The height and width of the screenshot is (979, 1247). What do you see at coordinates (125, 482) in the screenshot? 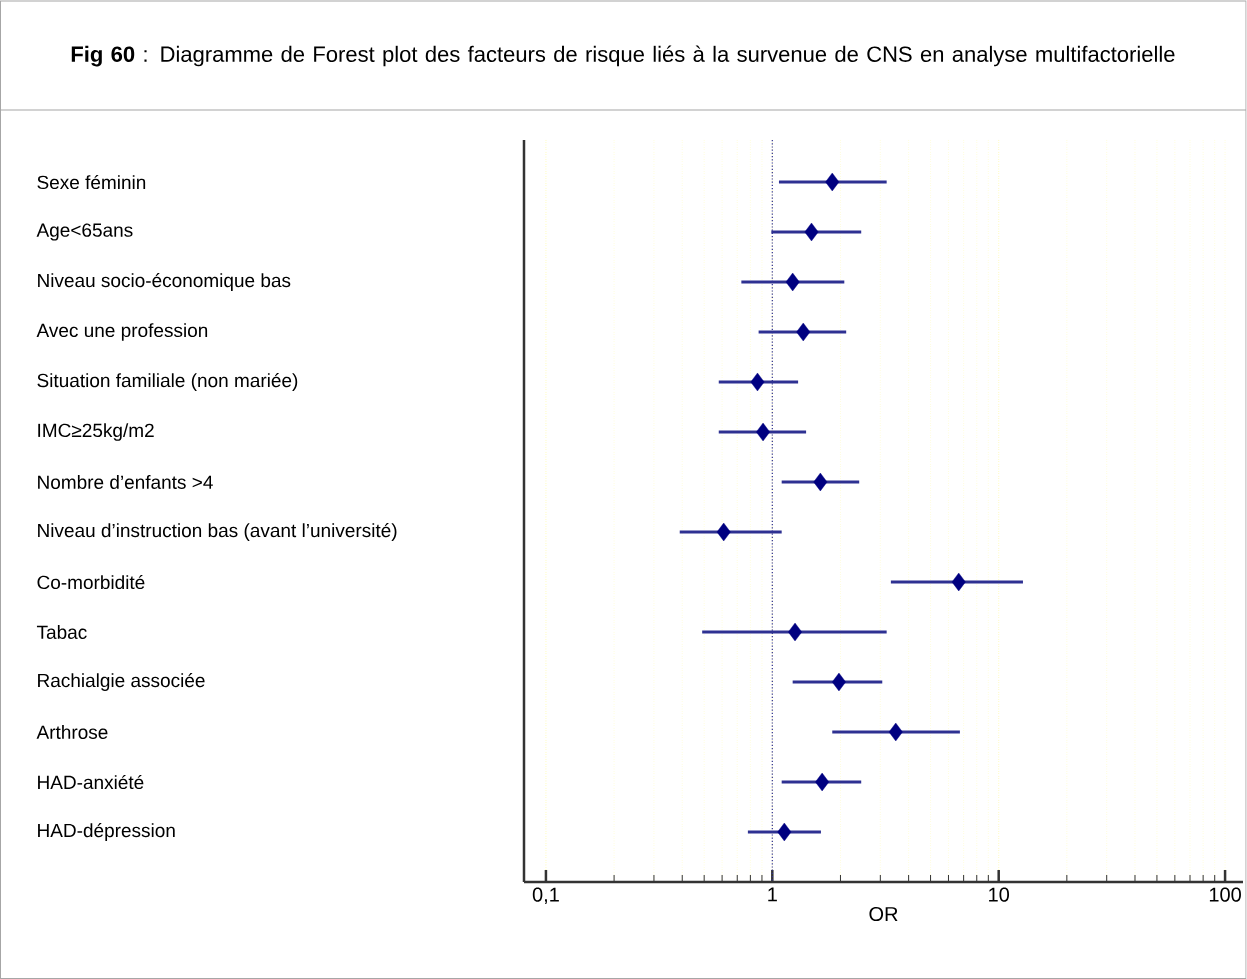
I see `y-tick-label: Nombre d’enfants >4` at bounding box center [125, 482].